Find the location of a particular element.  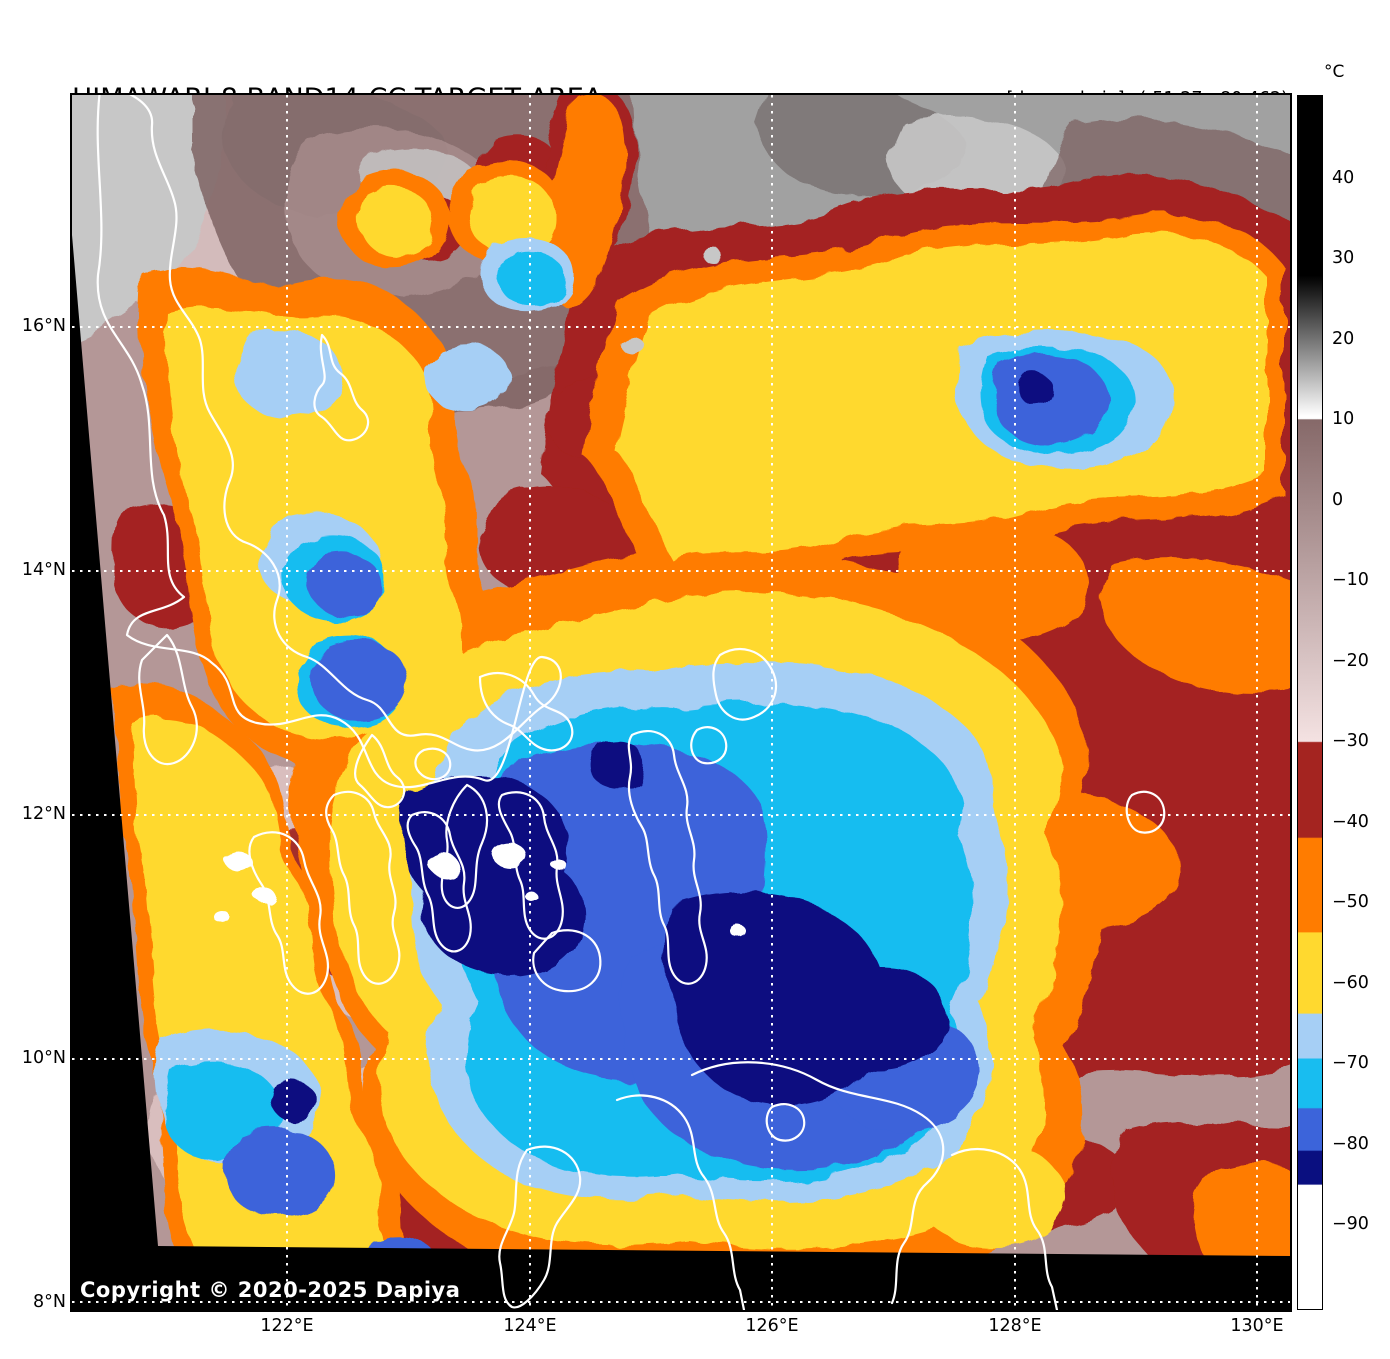

colorbar-tick: −70 is located at coordinates (1350, 1063).